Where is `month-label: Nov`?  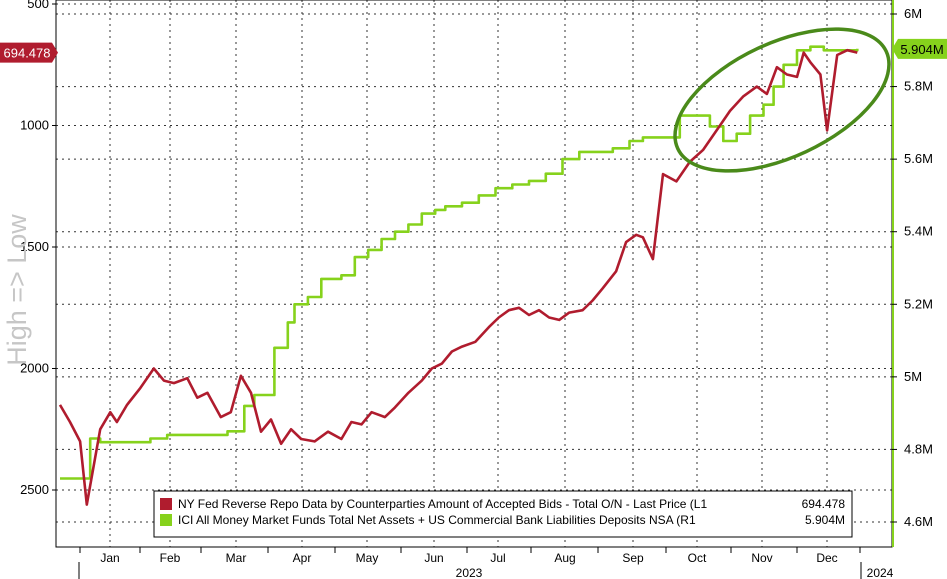 month-label: Nov is located at coordinates (761, 558).